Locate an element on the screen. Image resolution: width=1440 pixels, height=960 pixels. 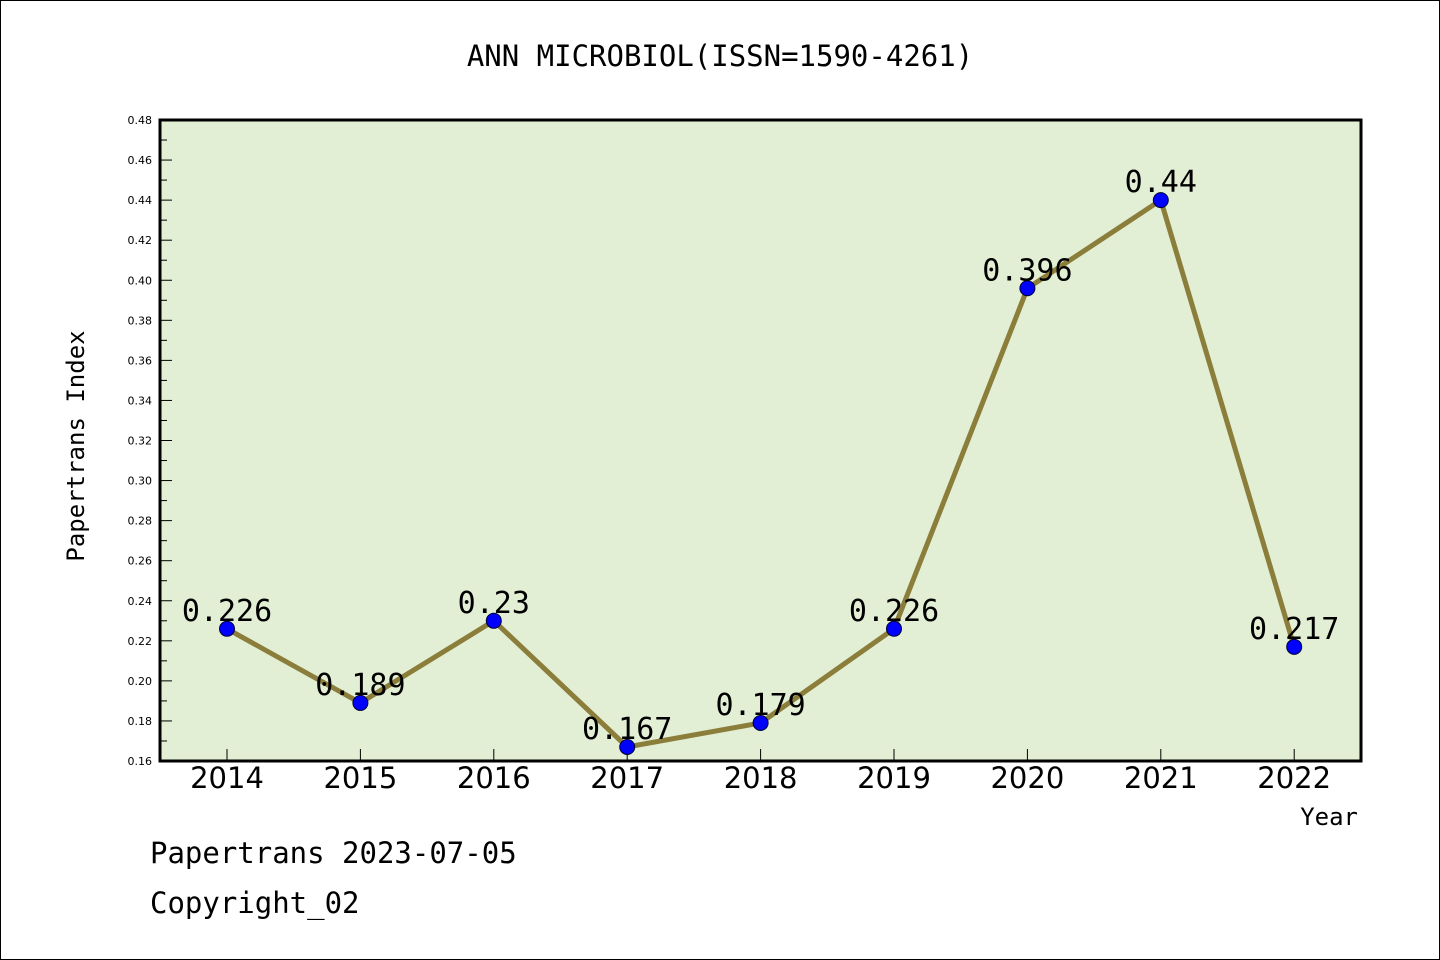
x-tick-label: 2017 is located at coordinates (627, 778).